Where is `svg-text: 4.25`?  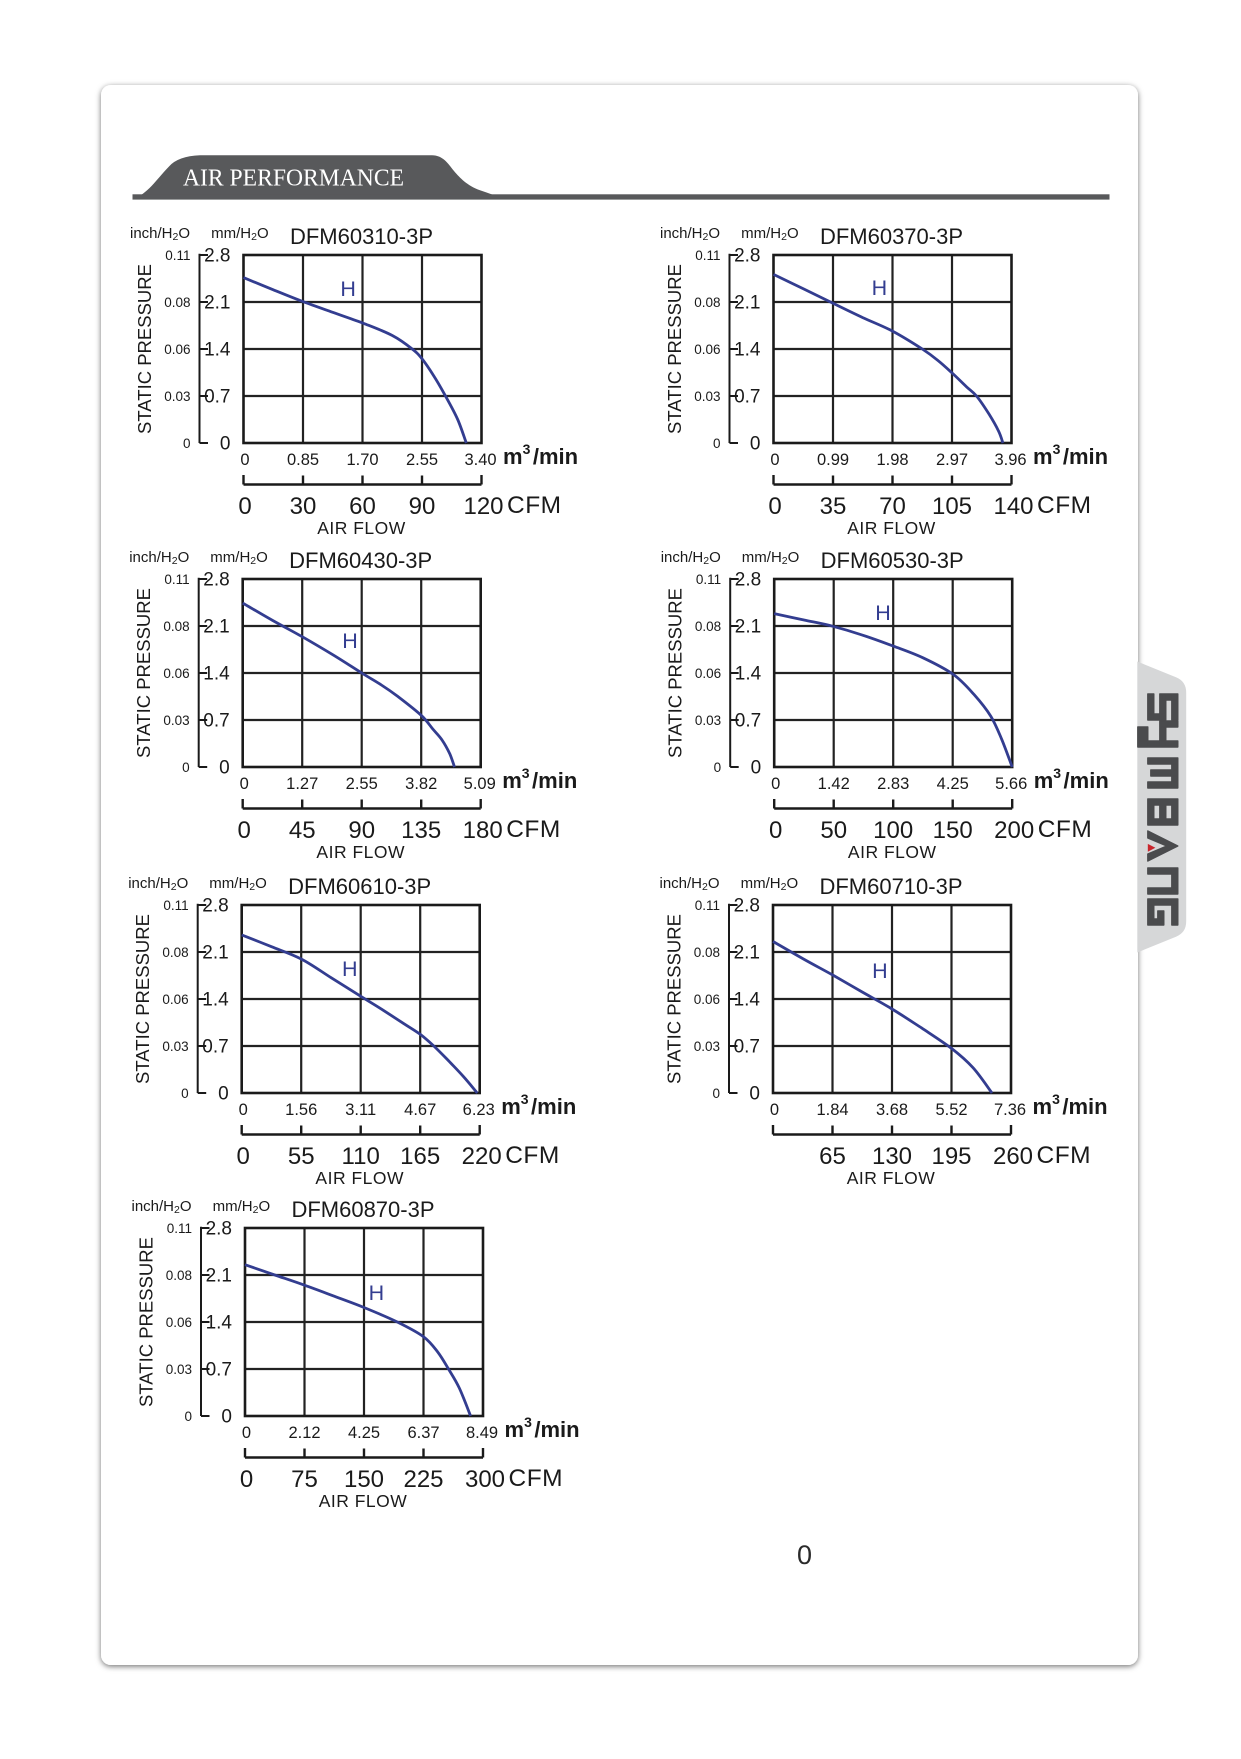
svg-text: 4.25 is located at coordinates (364, 1433).